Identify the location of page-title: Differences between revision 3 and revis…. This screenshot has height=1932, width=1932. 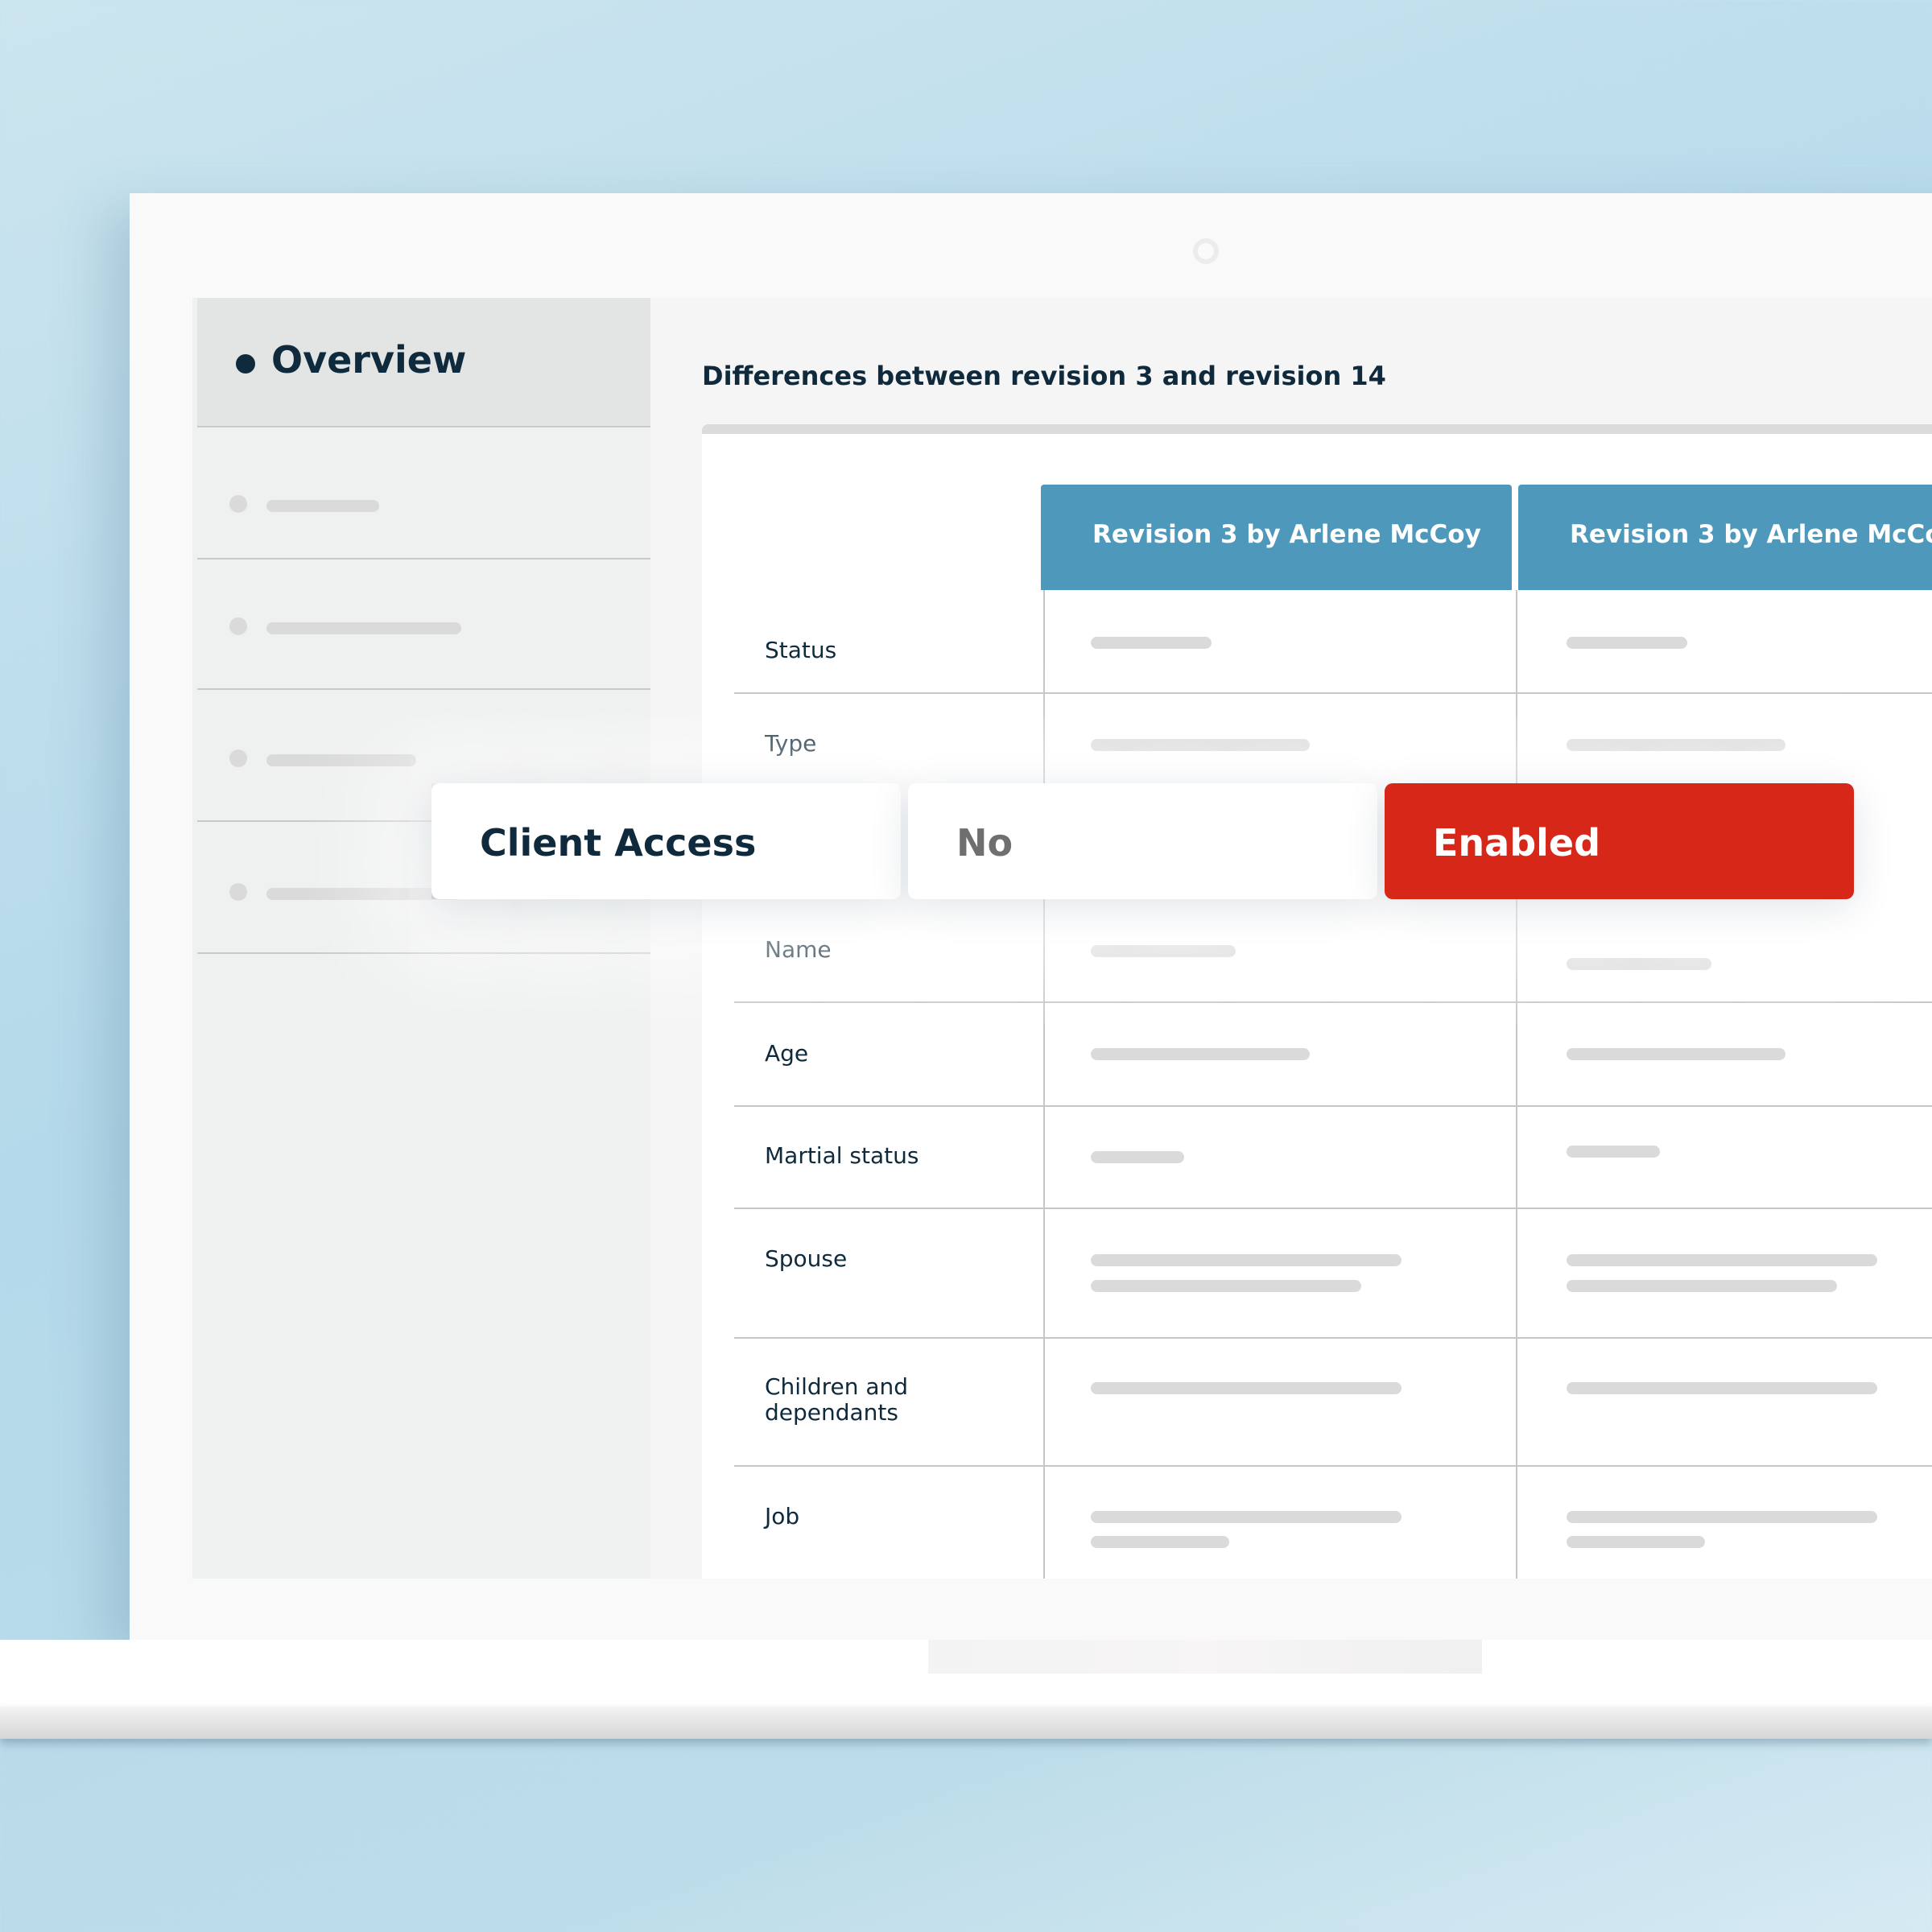
(1044, 376).